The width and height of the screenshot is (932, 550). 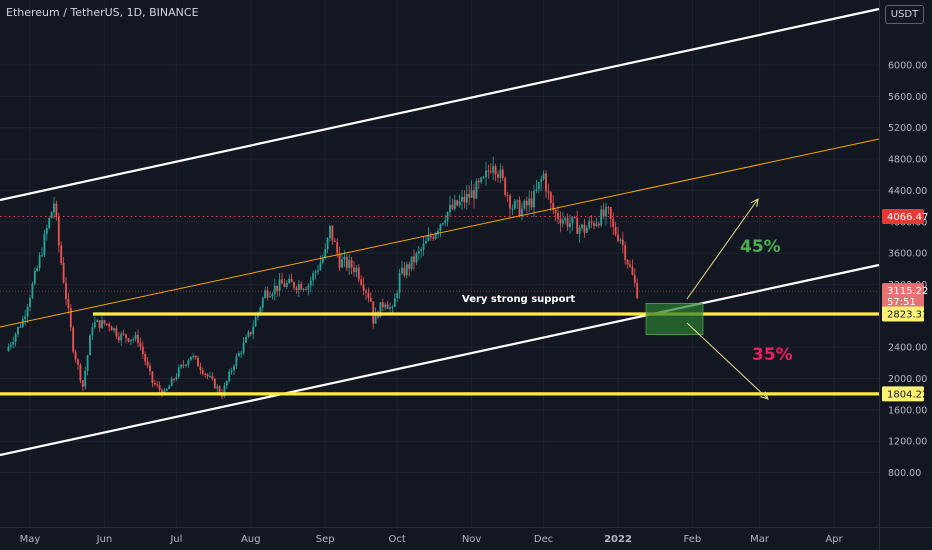 What do you see at coordinates (722, 249) in the screenshot?
I see `up-arrow` at bounding box center [722, 249].